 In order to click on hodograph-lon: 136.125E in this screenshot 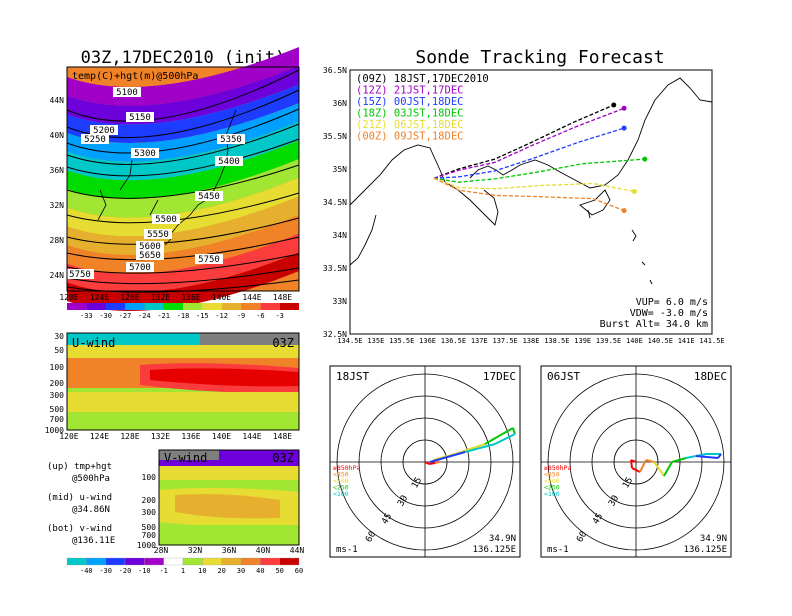, I will do `click(494, 550)`.